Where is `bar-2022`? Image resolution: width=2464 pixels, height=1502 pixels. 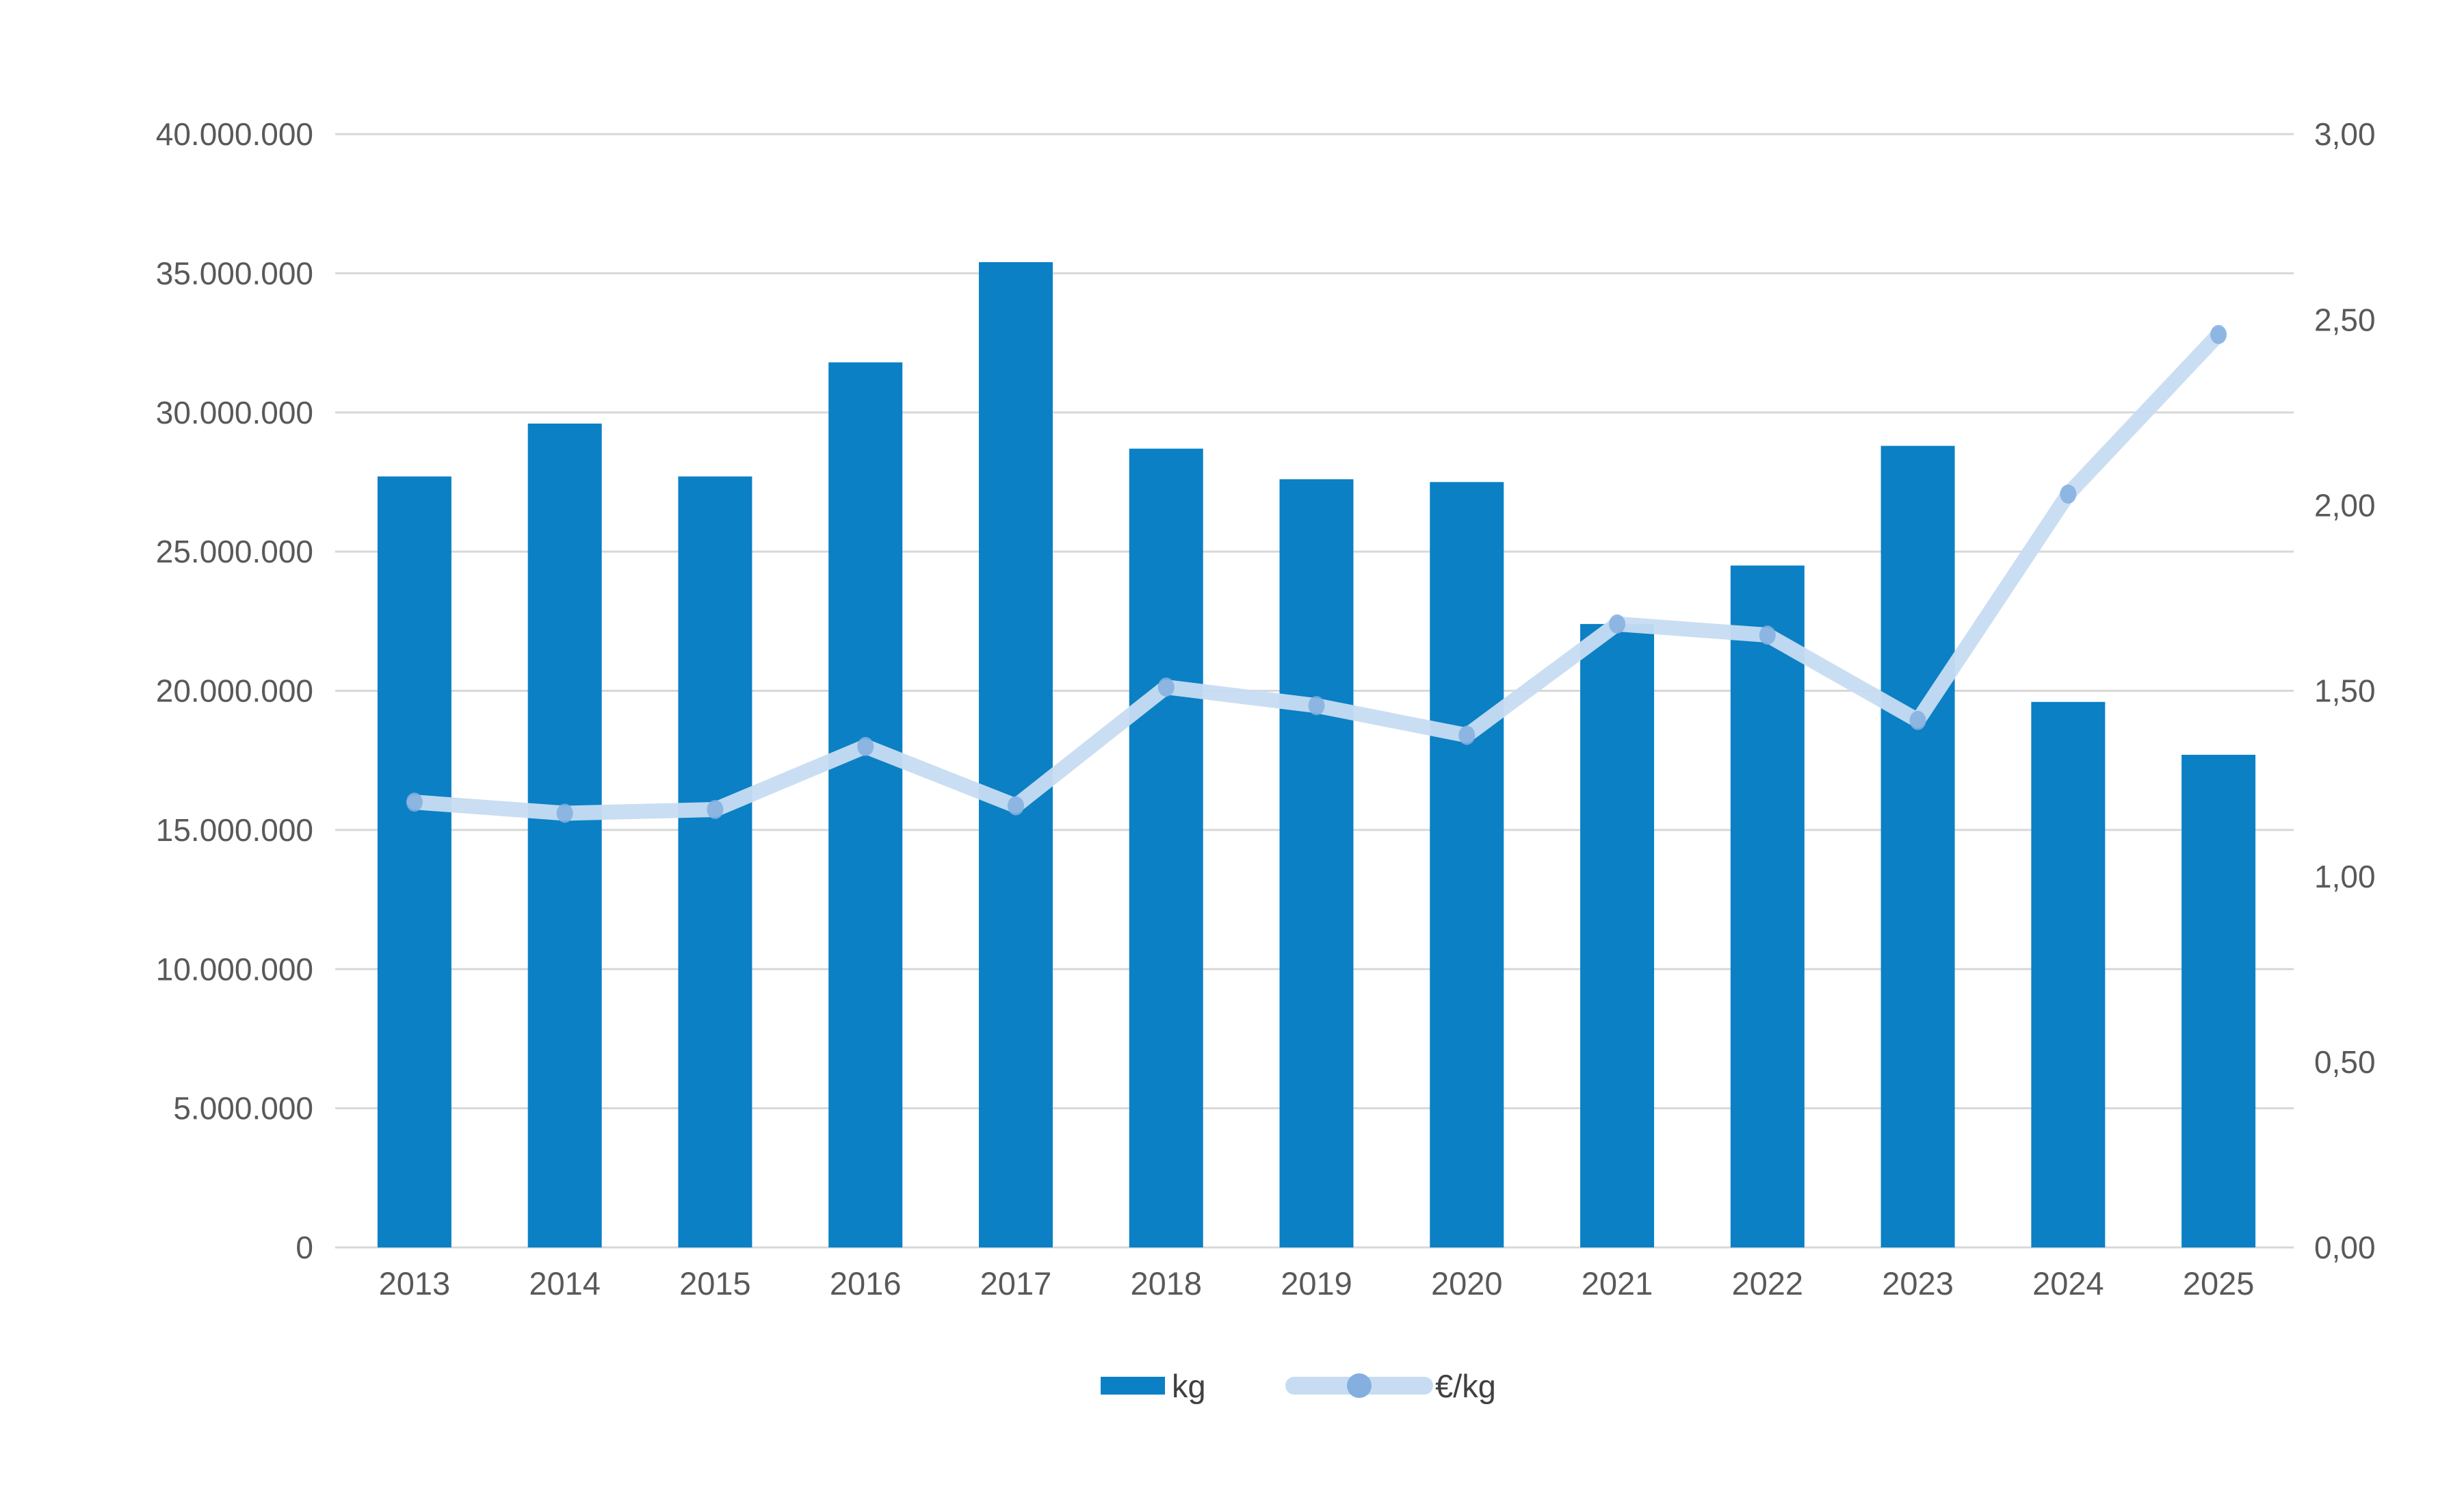
bar-2022 is located at coordinates (1767, 906).